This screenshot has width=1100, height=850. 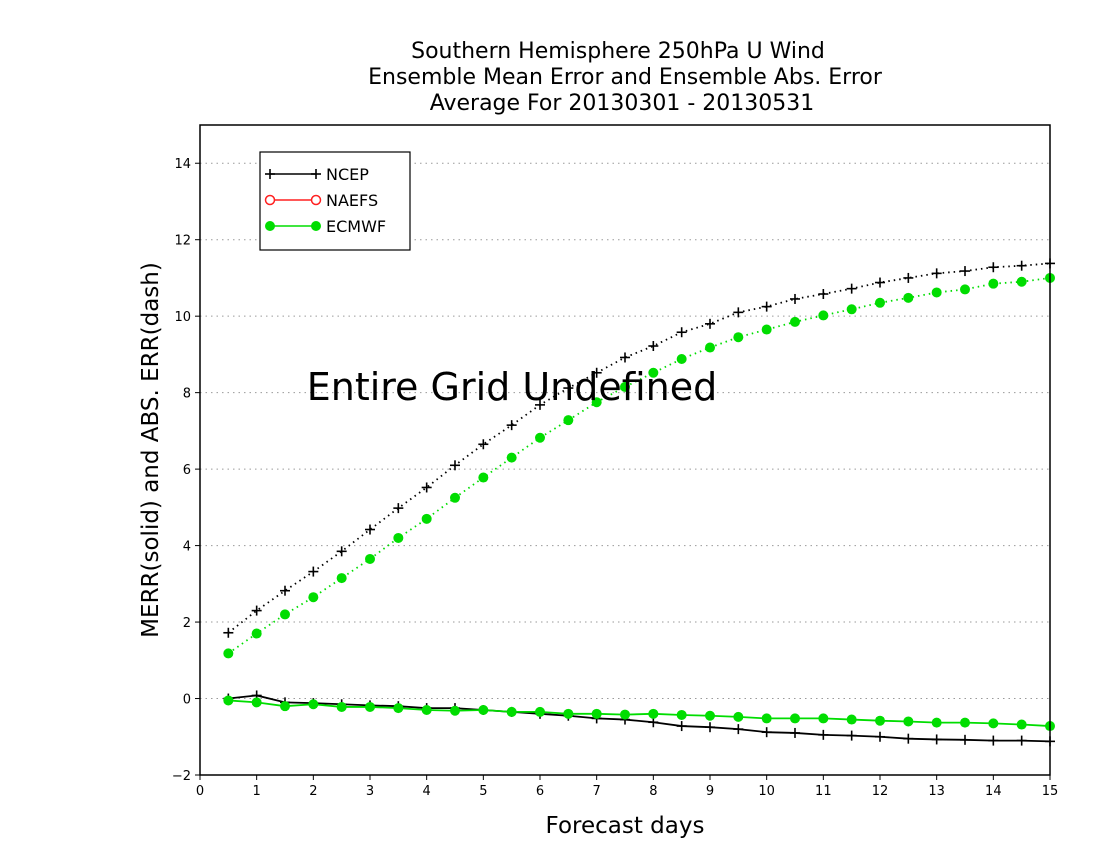 What do you see at coordinates (187, 700) in the screenshot?
I see `y-tick-label: 0` at bounding box center [187, 700].